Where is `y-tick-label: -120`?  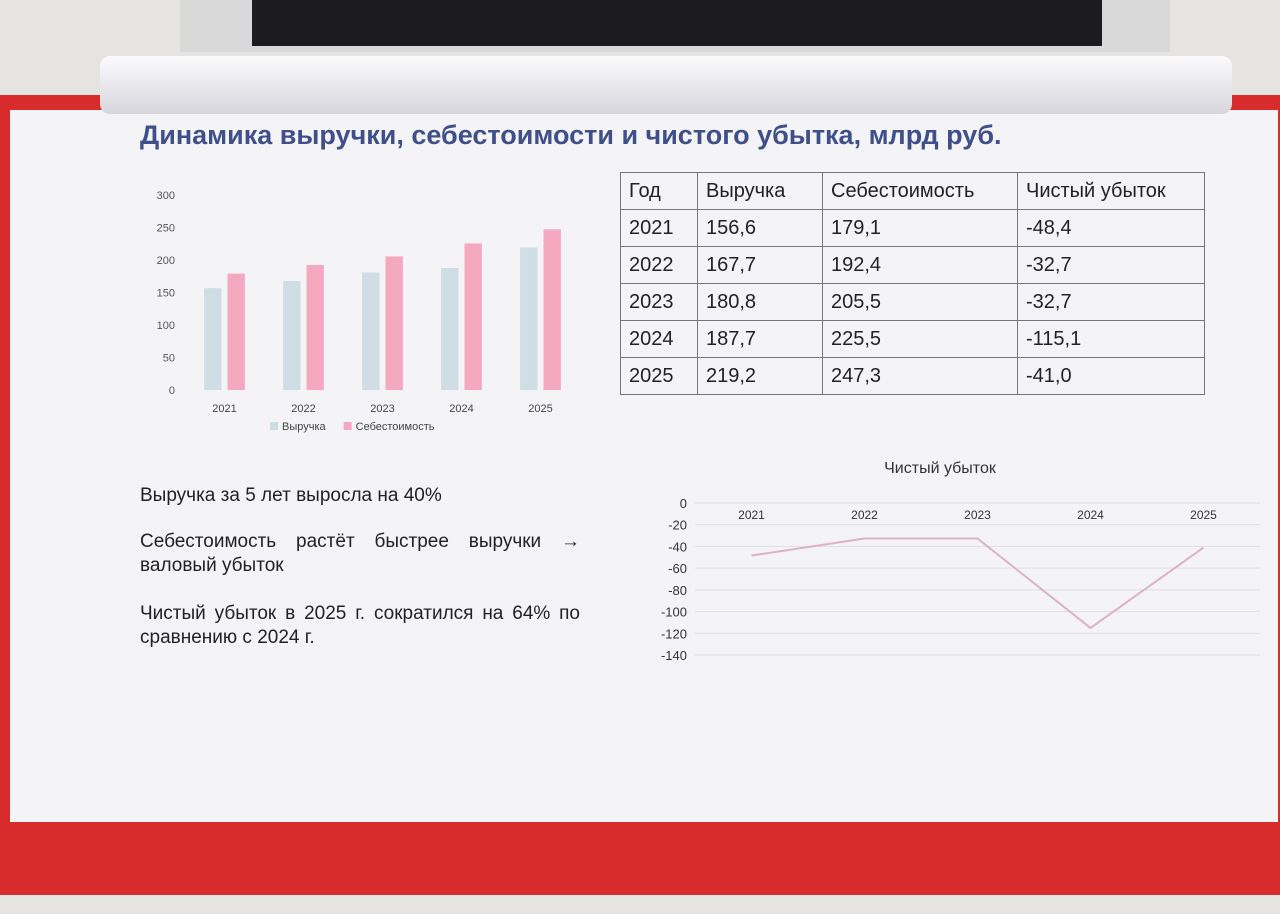
y-tick-label: -120 is located at coordinates (674, 633).